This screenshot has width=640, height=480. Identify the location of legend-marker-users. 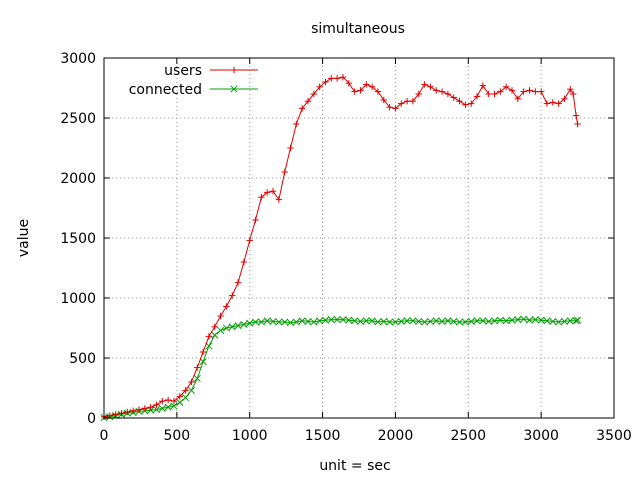
(234, 70).